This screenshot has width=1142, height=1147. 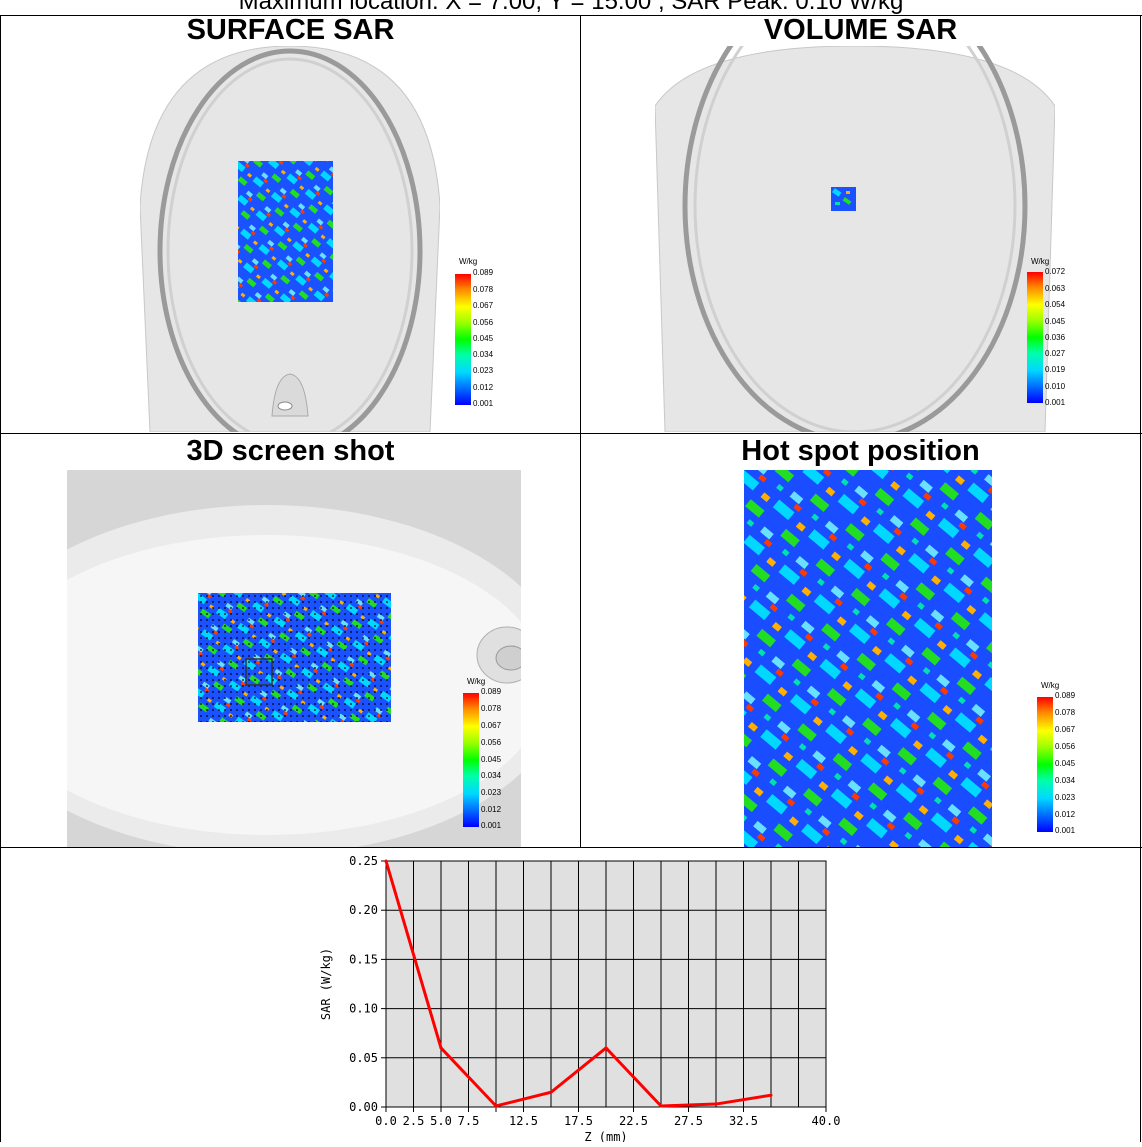 What do you see at coordinates (578, 984) in the screenshot?
I see `sar-z-line` at bounding box center [578, 984].